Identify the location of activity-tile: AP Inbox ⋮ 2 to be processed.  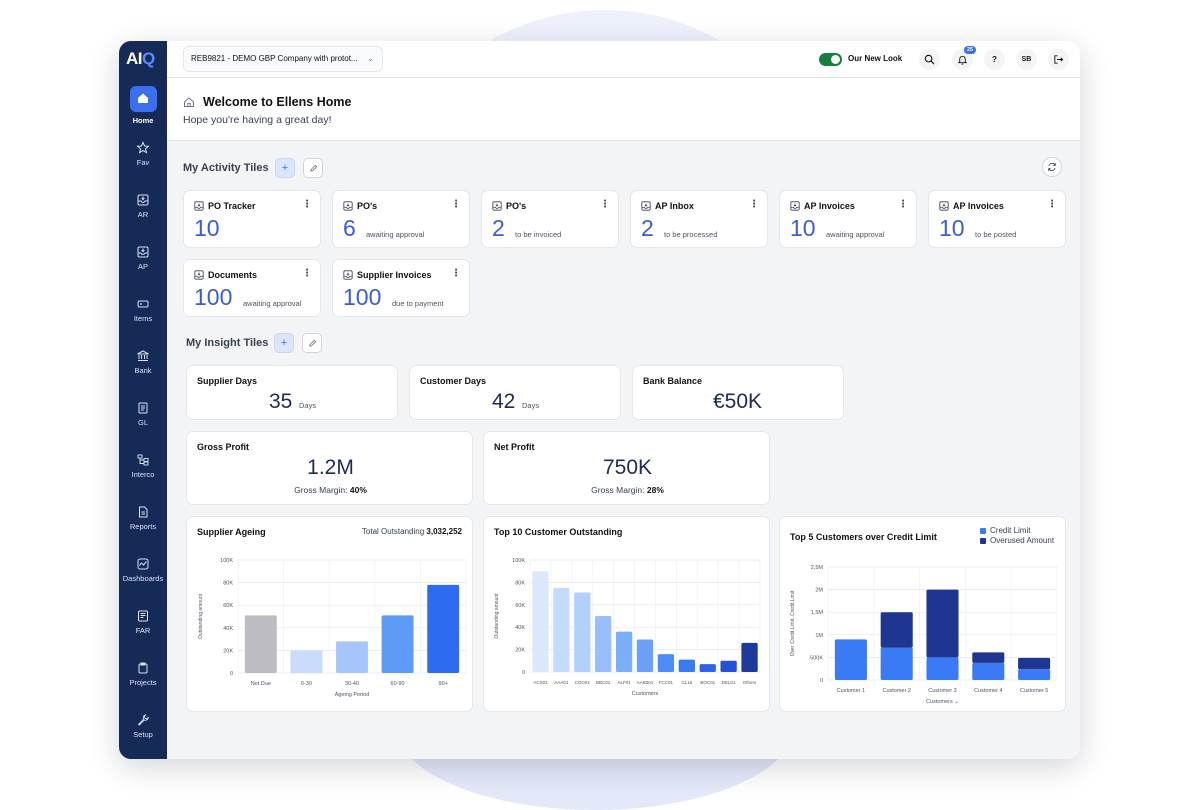
(699, 219).